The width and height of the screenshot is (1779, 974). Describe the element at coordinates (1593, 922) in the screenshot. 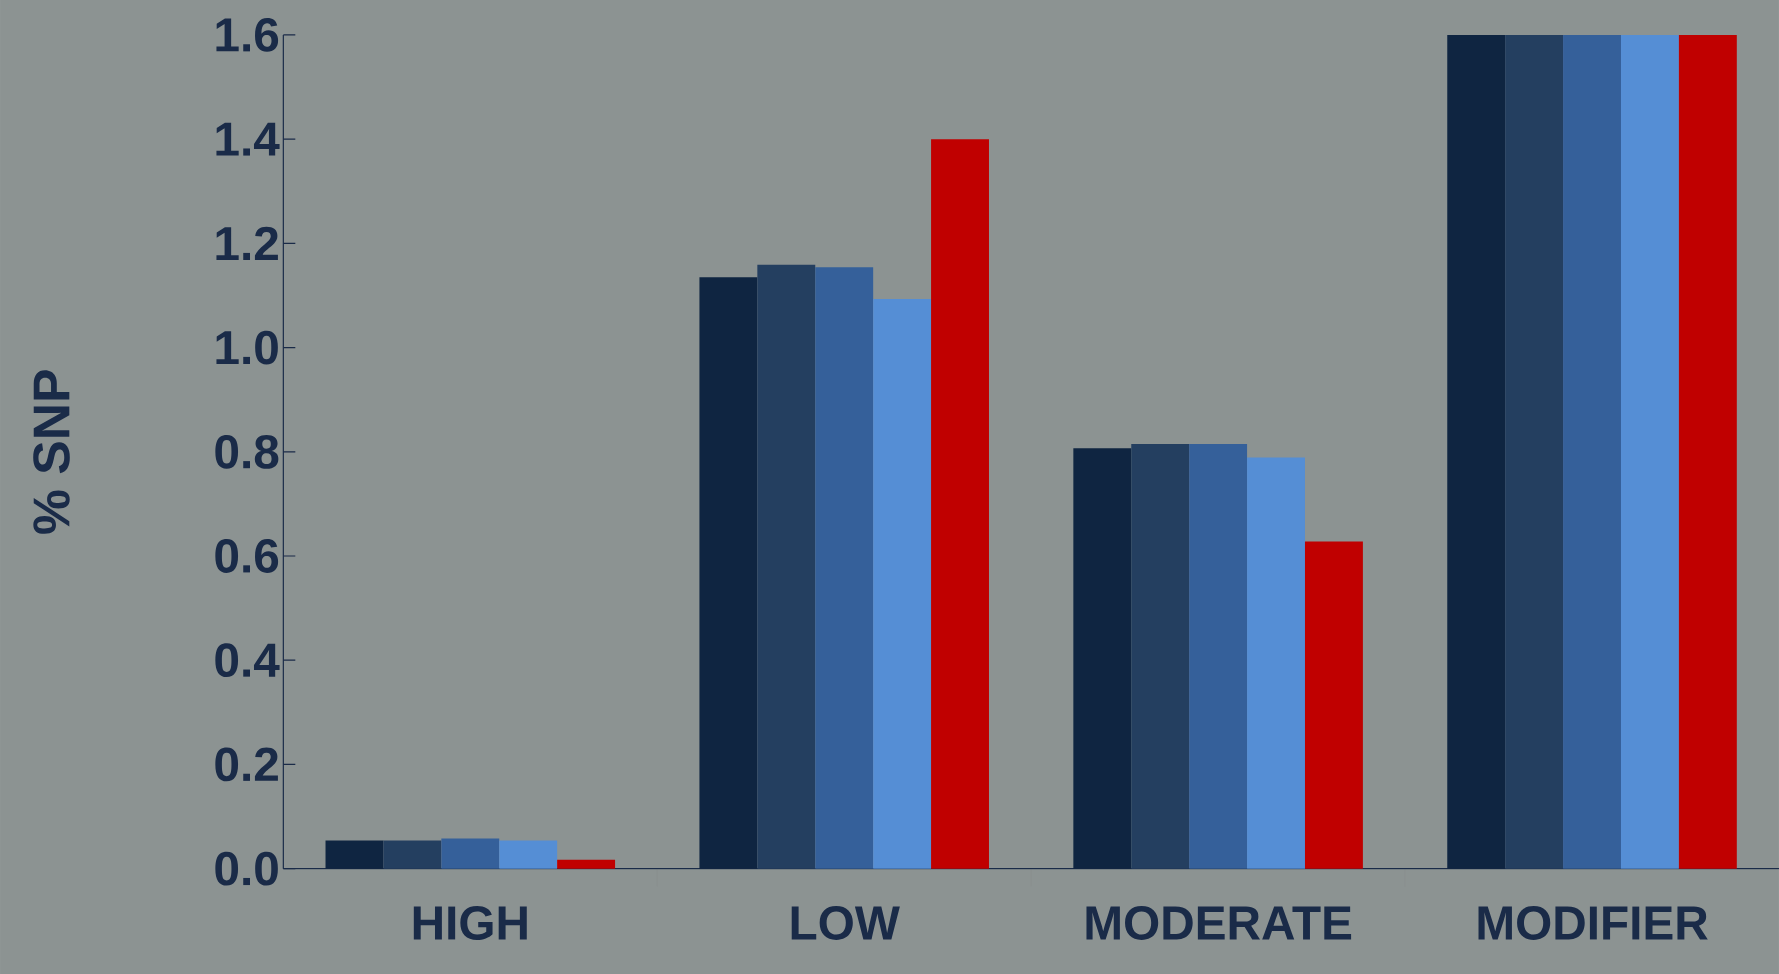

I see `x-tick-label: MODIFIER` at that location.